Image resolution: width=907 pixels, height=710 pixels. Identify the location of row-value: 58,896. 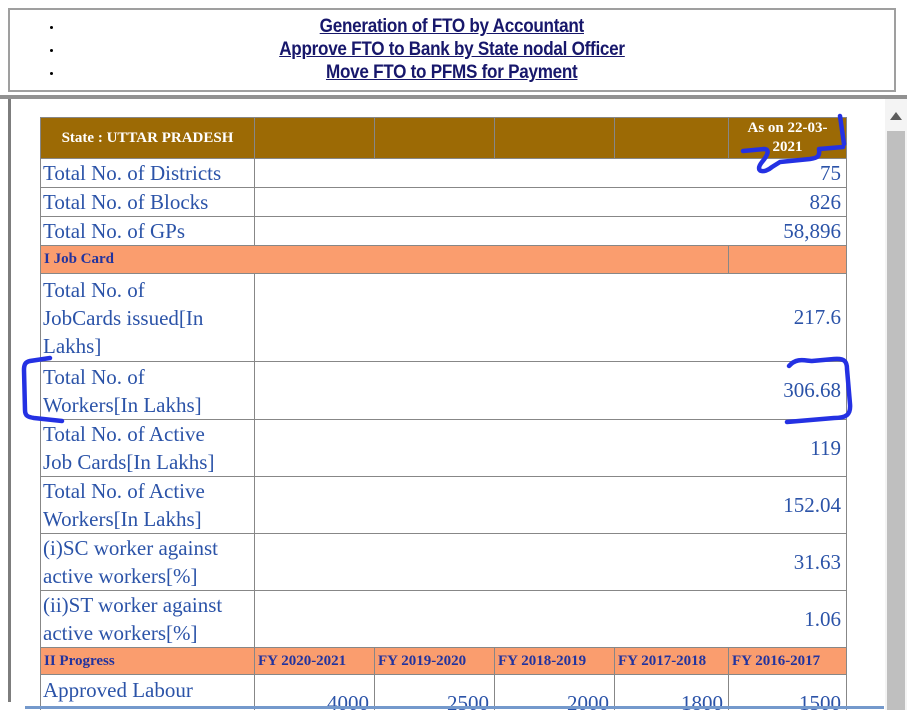
(550, 231).